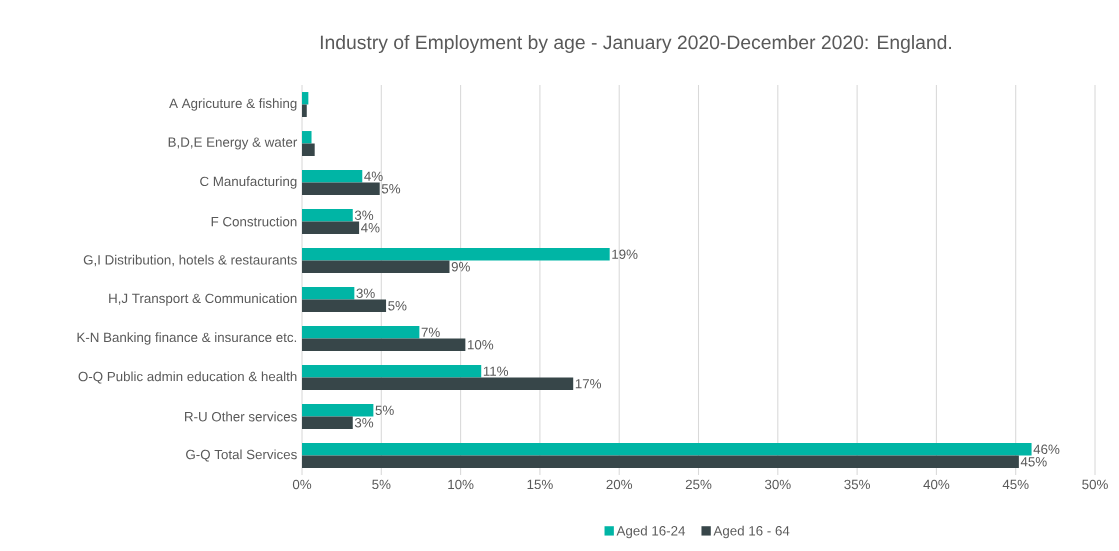  What do you see at coordinates (636, 44) in the screenshot?
I see `chart-title: Industry of Employment by age - January 2020-December 2020: England.` at bounding box center [636, 44].